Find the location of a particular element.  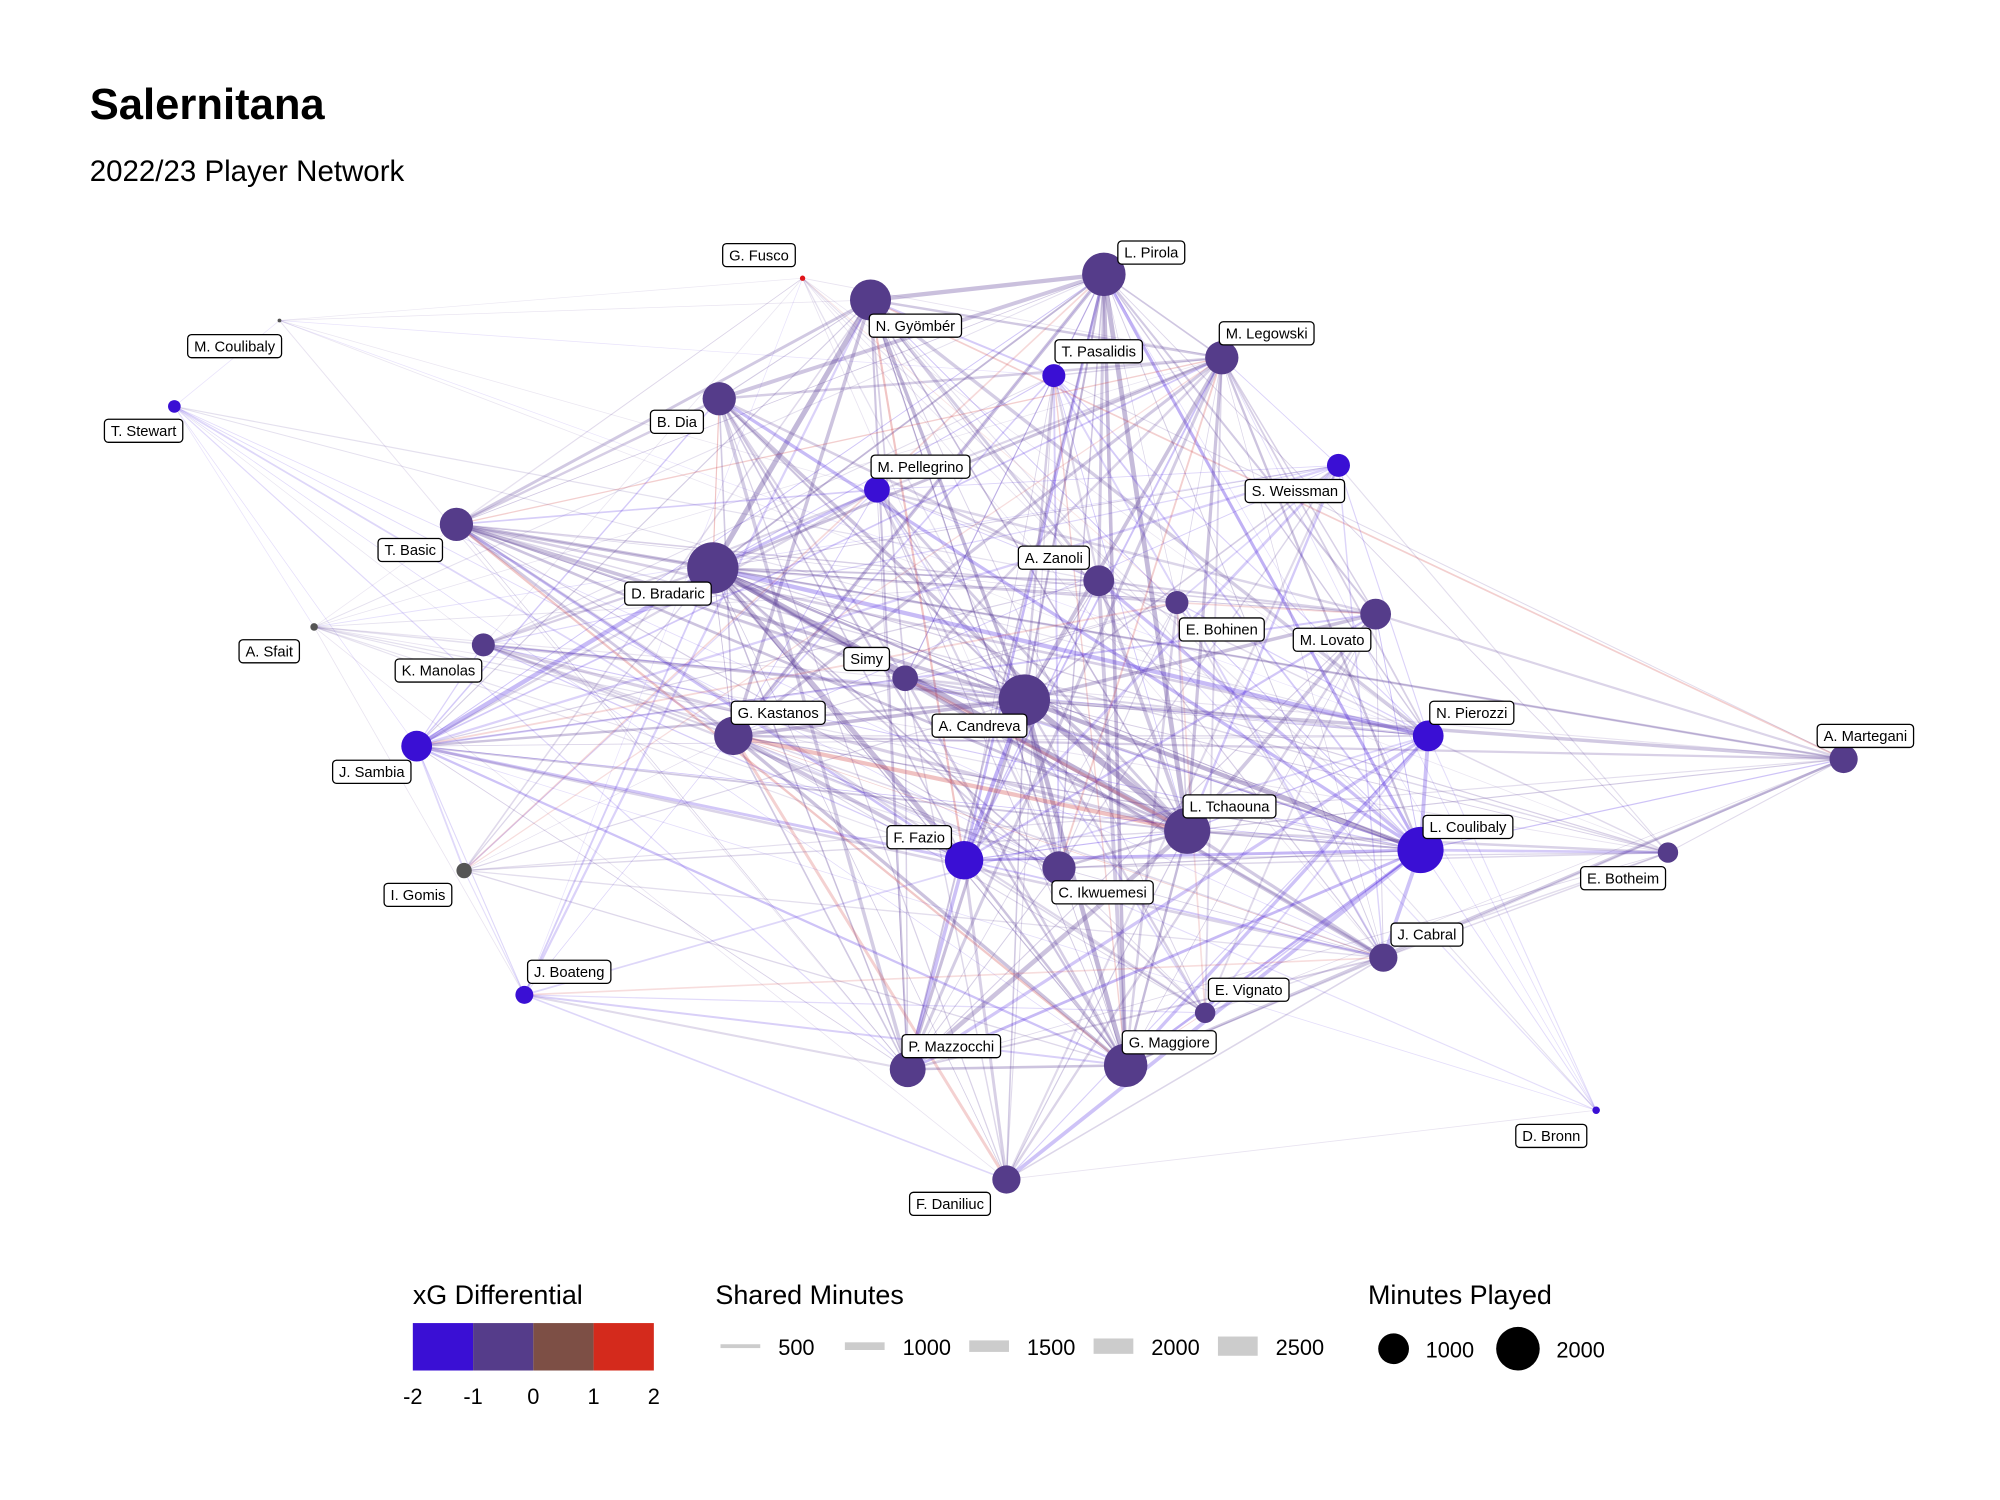

player-label-text: M. Pellegrino is located at coordinates (921, 468).